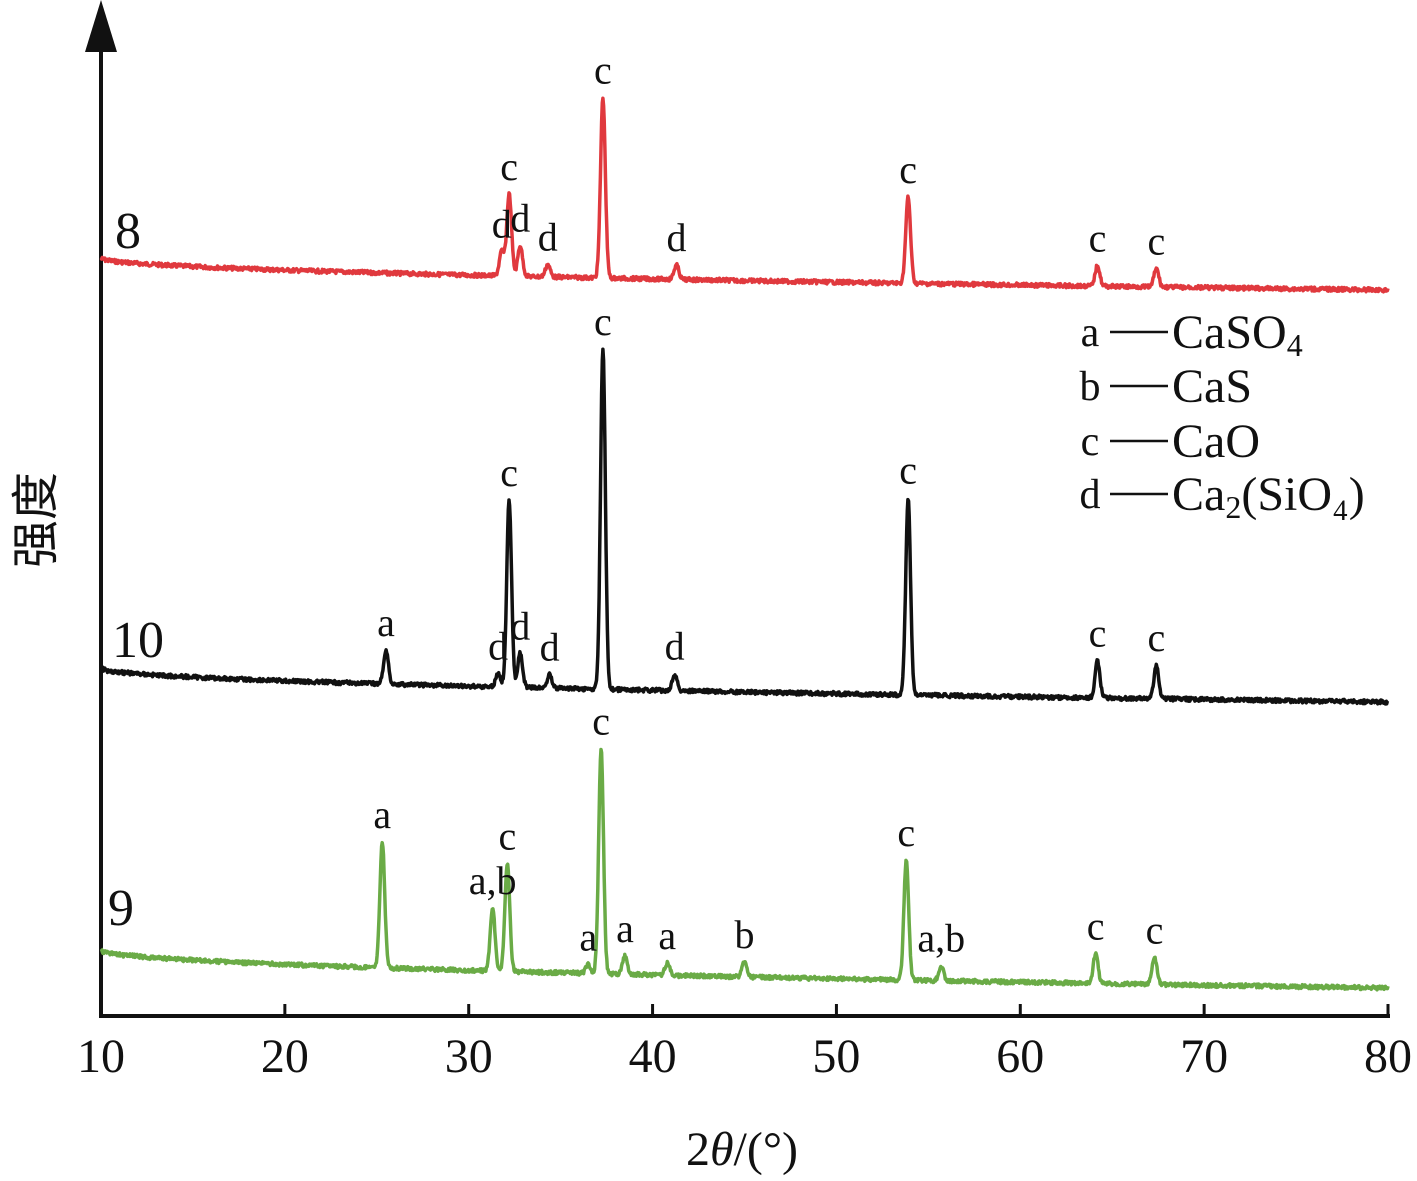  Describe the element at coordinates (1090, 495) in the screenshot. I see `legend-key: d` at that location.